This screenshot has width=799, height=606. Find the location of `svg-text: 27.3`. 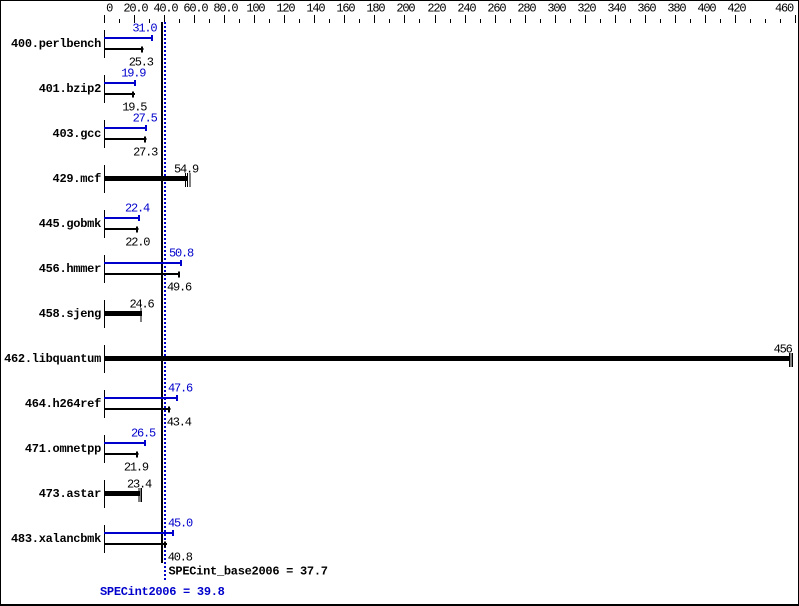

svg-text: 27.3 is located at coordinates (145, 153).